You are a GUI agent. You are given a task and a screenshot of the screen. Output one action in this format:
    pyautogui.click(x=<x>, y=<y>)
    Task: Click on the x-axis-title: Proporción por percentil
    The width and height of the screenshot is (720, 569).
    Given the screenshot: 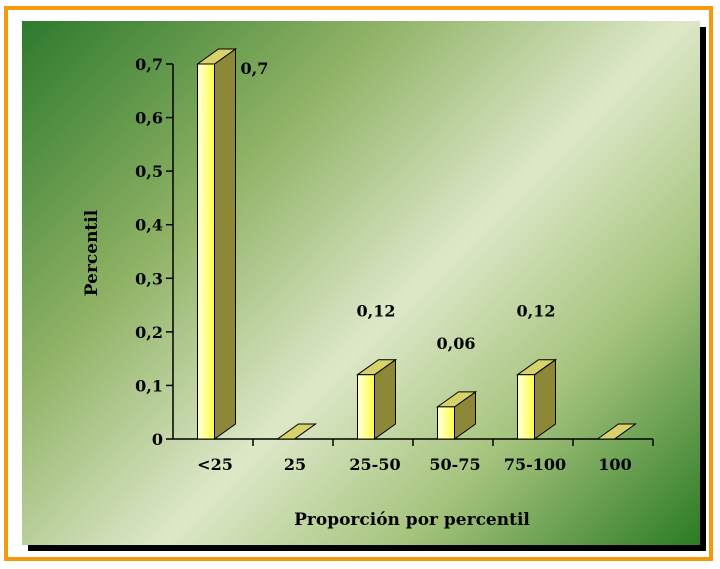 What is the action you would take?
    pyautogui.click(x=412, y=520)
    